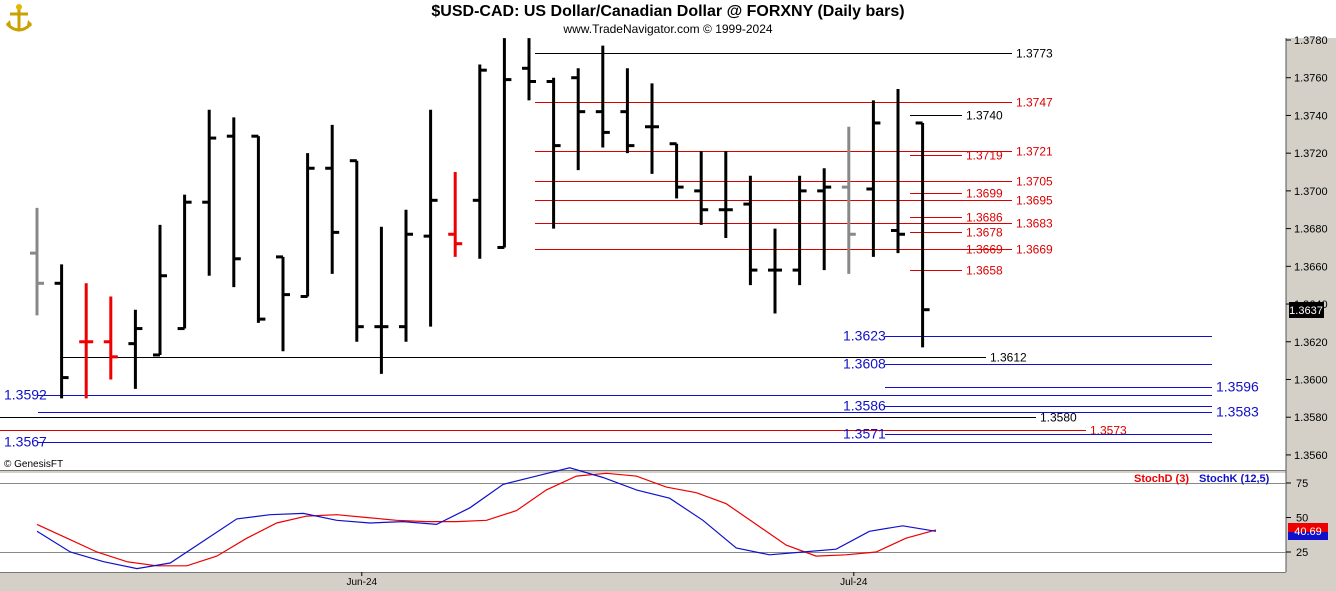  Describe the element at coordinates (1311, 456) in the screenshot. I see `y-tick-label: 1.3560` at that location.